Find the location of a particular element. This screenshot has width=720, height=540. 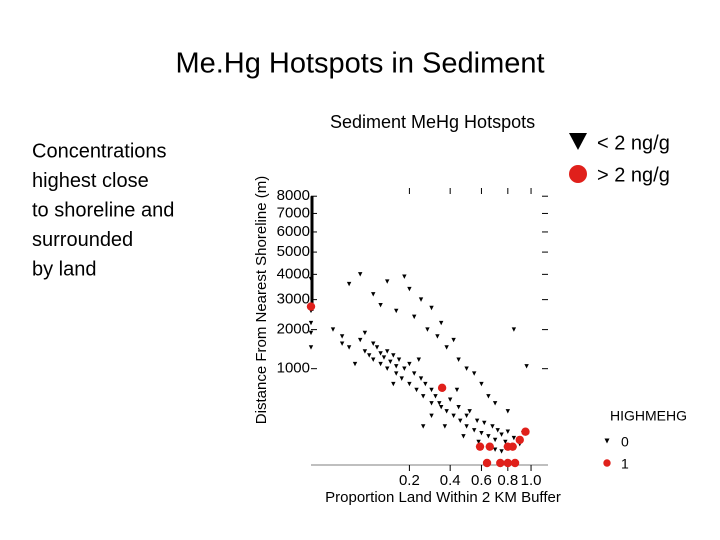

y-tick-label: 4000 is located at coordinates (293, 273).